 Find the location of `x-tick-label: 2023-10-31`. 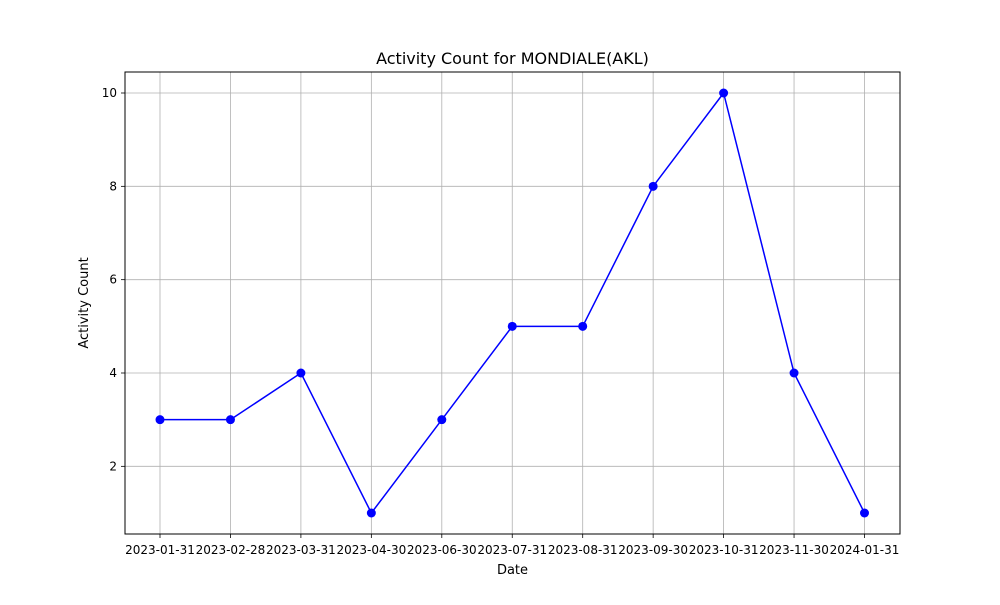

x-tick-label: 2023-10-31 is located at coordinates (724, 550).